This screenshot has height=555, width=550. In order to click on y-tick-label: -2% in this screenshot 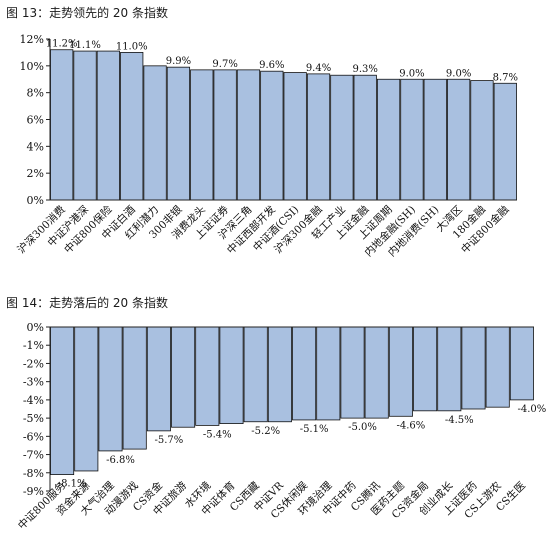, I will do `click(33, 363)`.